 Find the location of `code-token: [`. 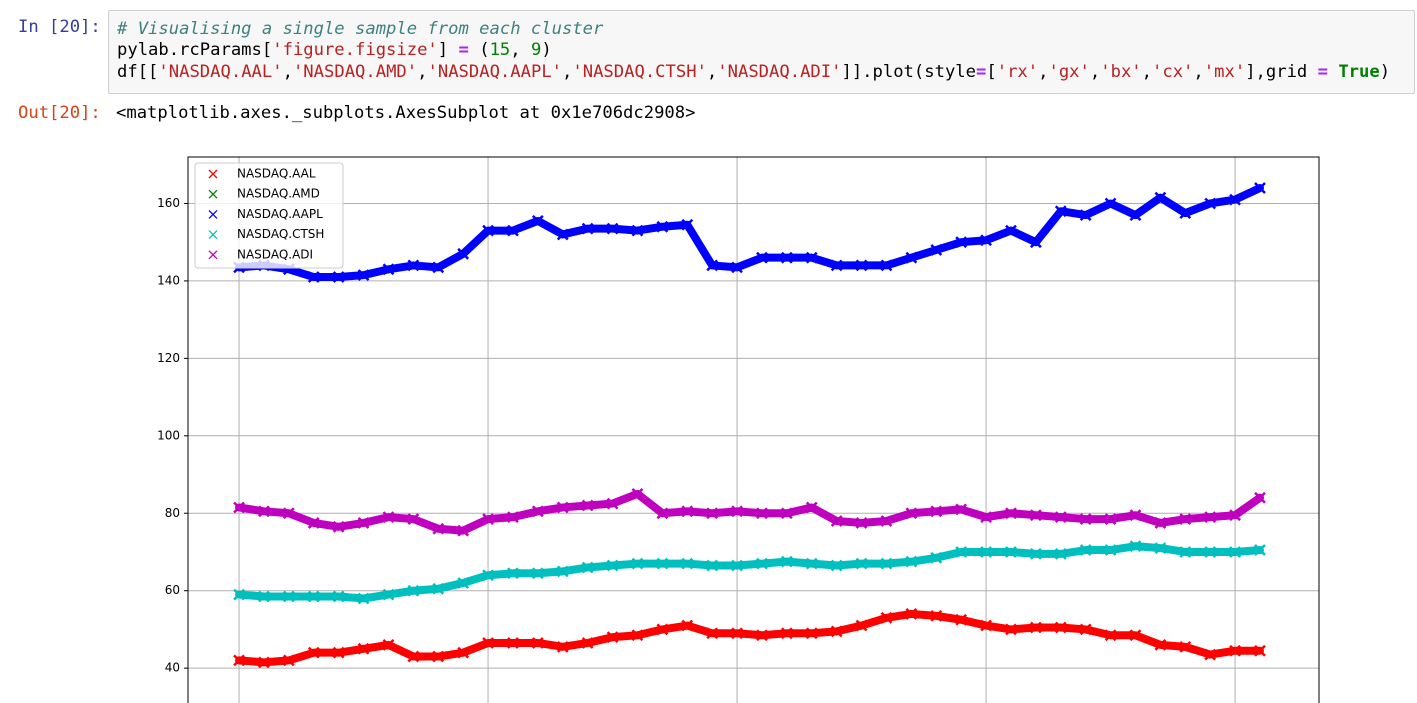

code-token: [ is located at coordinates (991, 72).